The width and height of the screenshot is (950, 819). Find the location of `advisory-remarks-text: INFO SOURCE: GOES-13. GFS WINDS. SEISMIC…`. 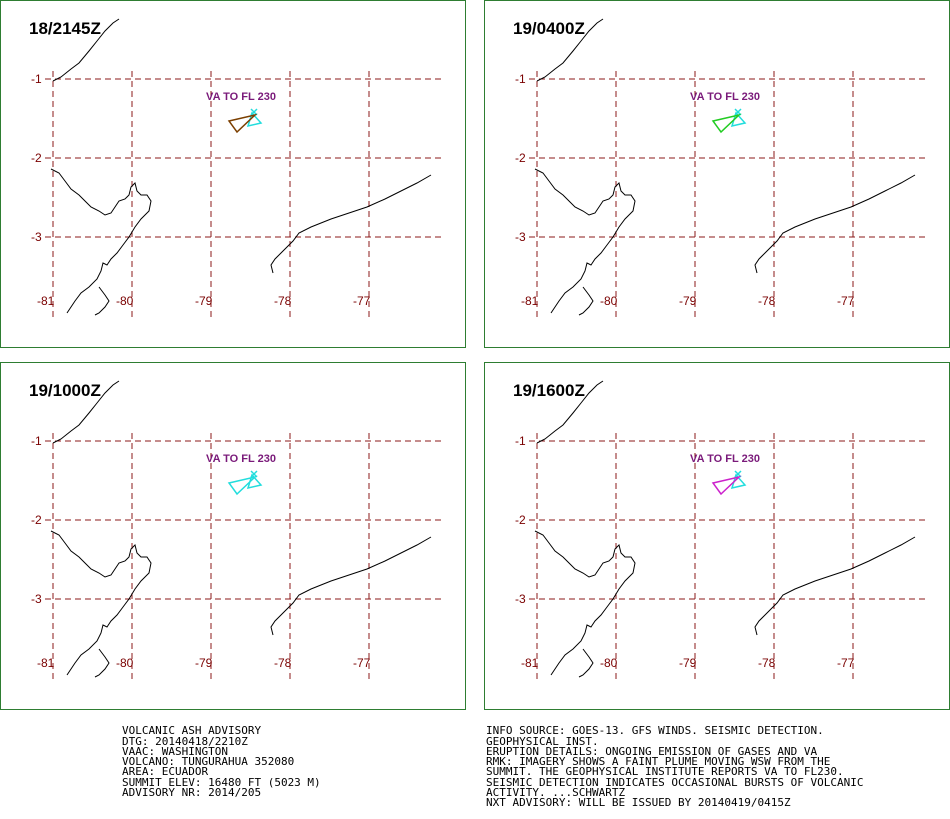

advisory-remarks-text: INFO SOURCE: GOES-13. GFS WINDS. SEISMIC… is located at coordinates (675, 767).